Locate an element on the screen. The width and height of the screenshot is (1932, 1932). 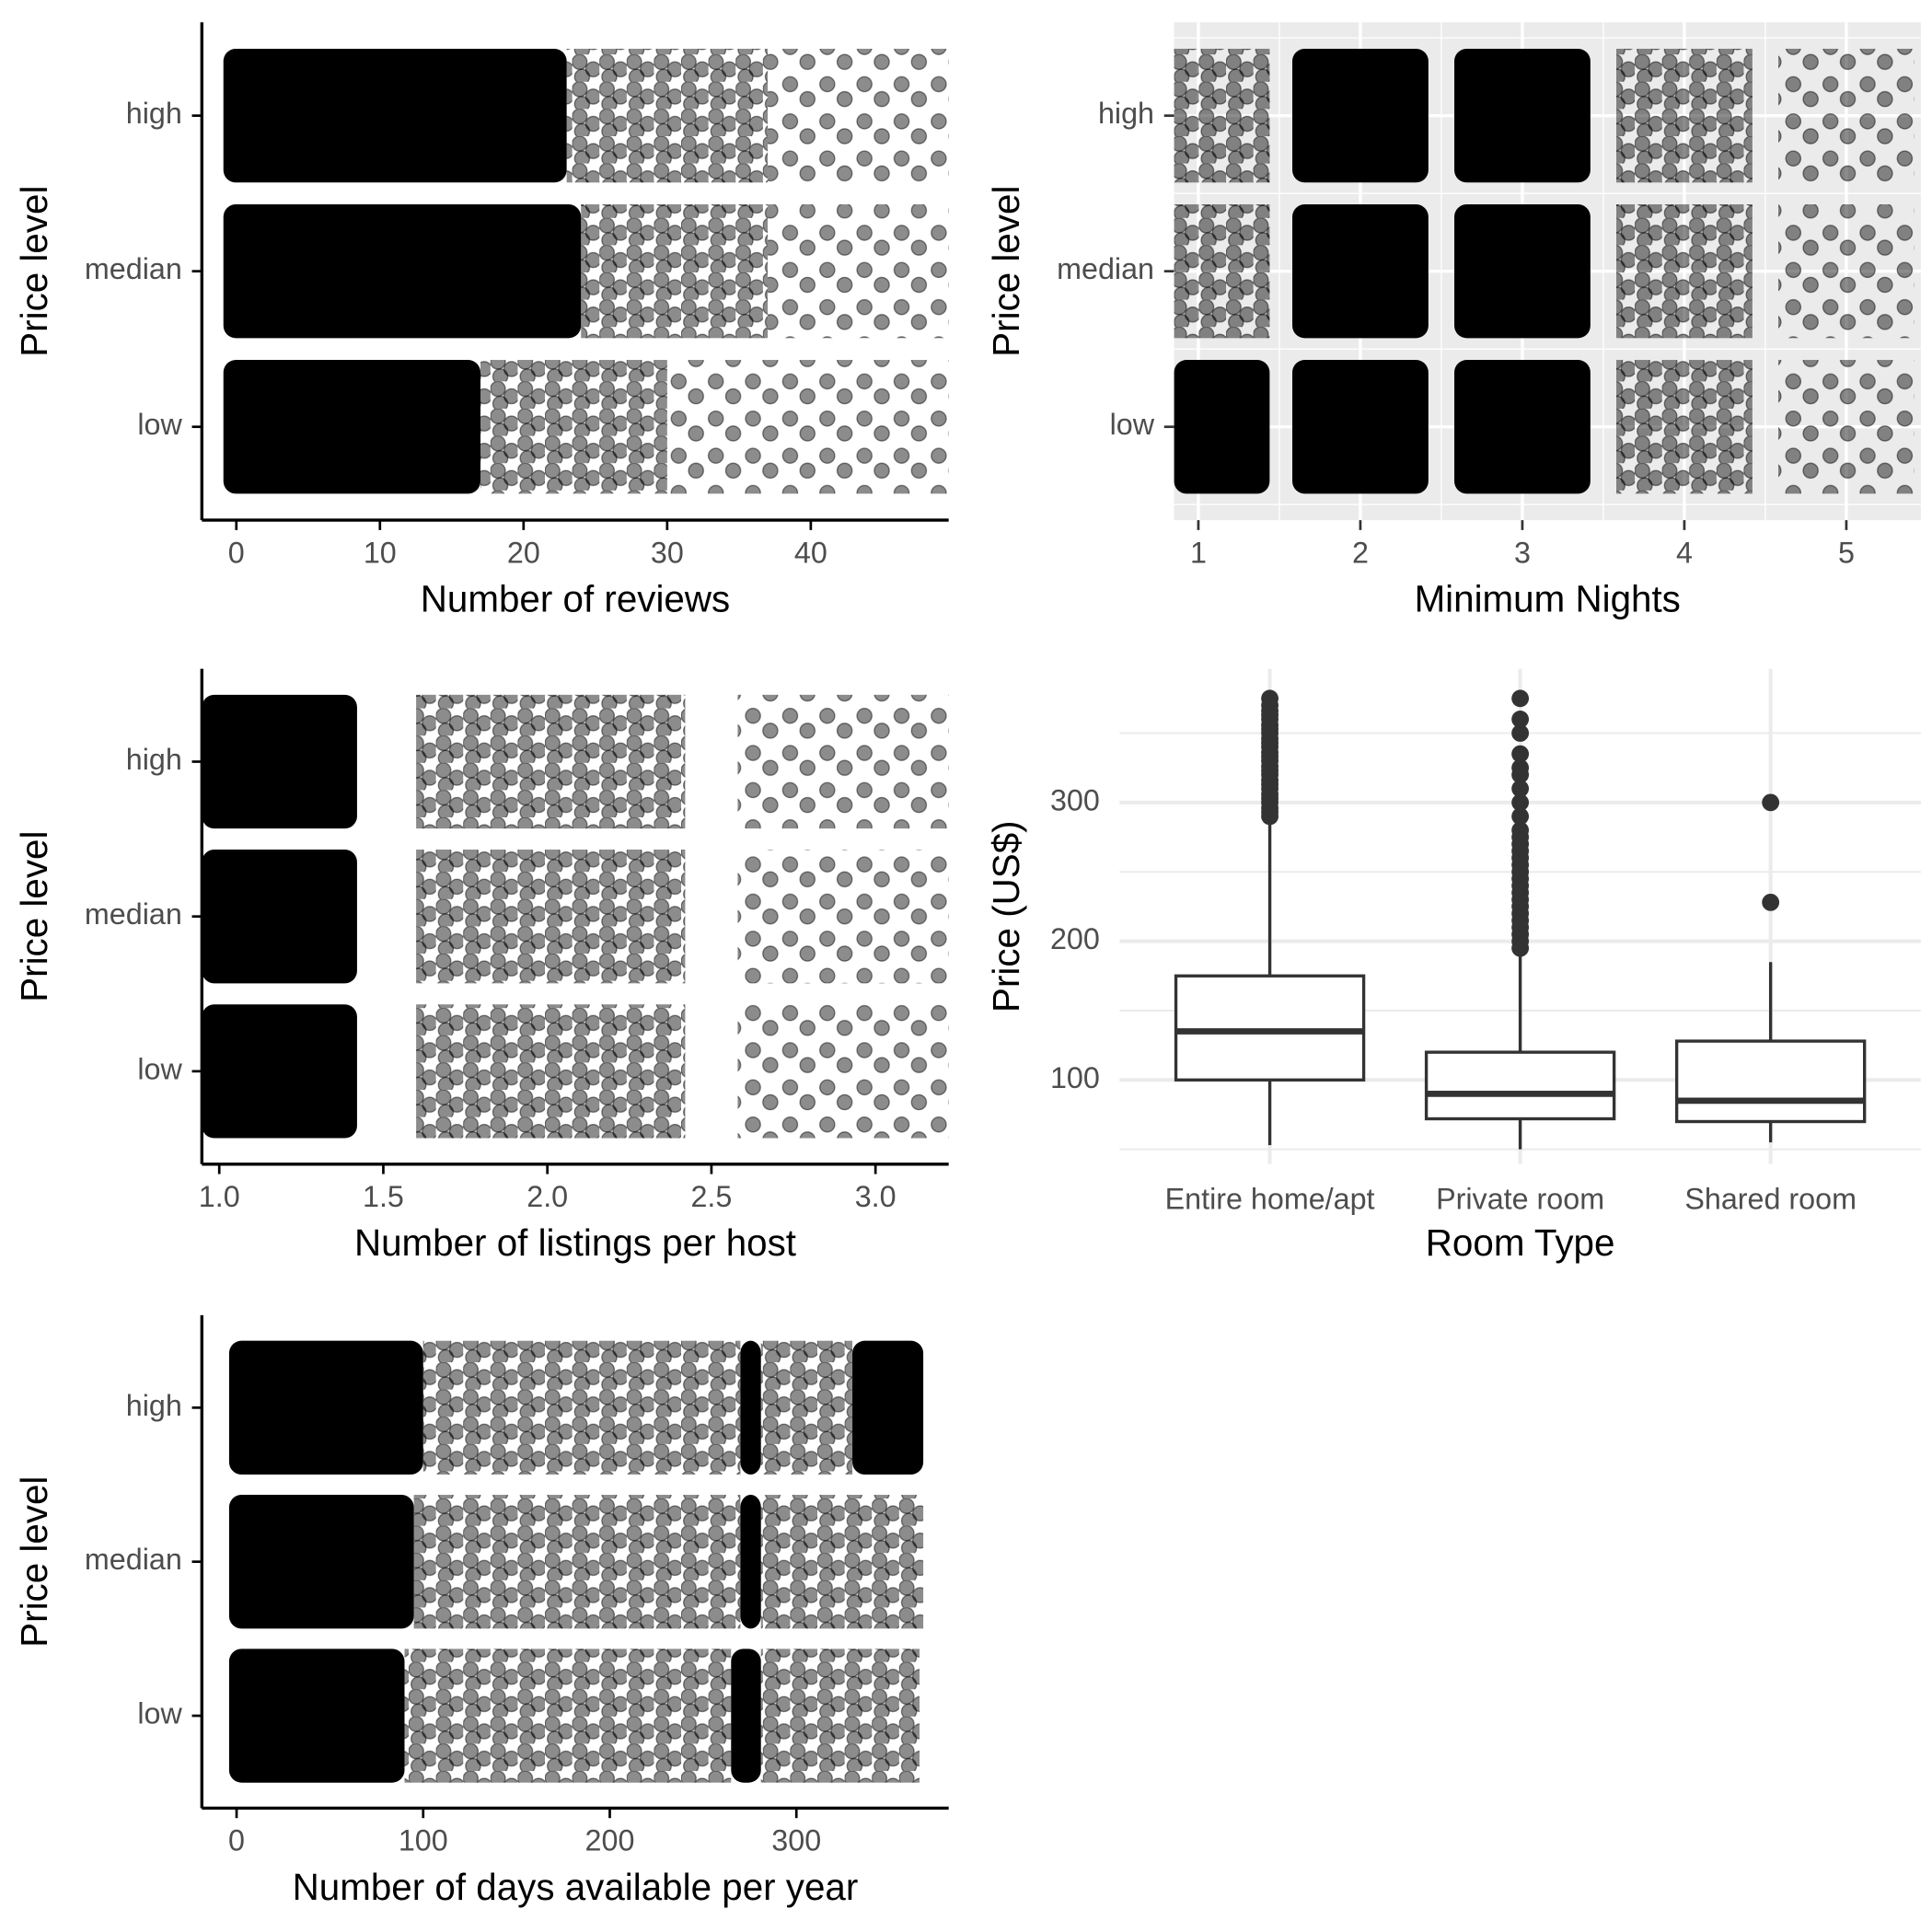
x-axis-title: Number of reviews is located at coordinates (575, 599).